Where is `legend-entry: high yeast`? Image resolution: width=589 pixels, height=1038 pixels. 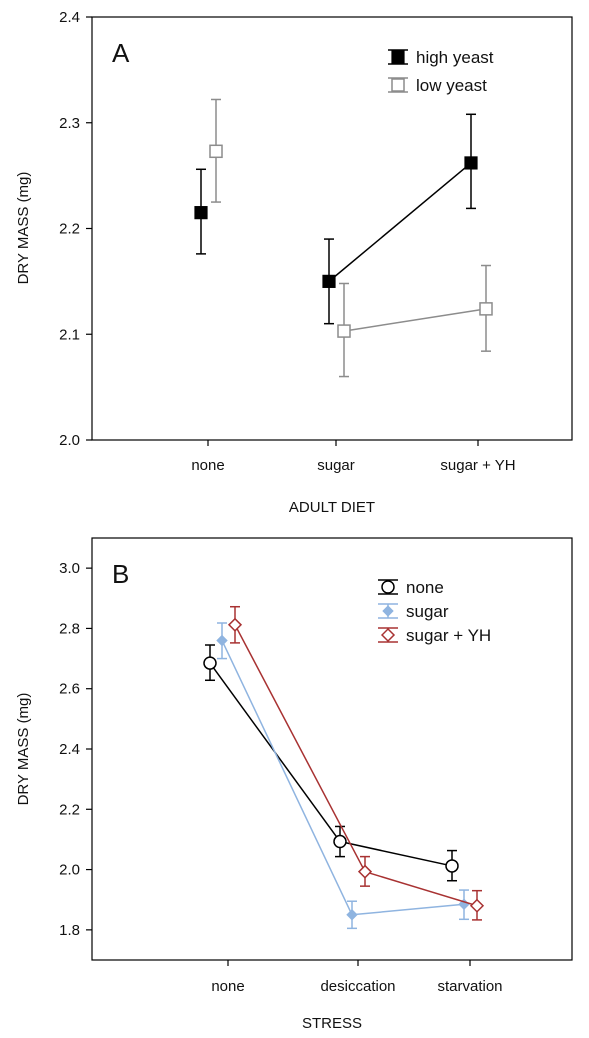
legend-entry: high yeast is located at coordinates (441, 57).